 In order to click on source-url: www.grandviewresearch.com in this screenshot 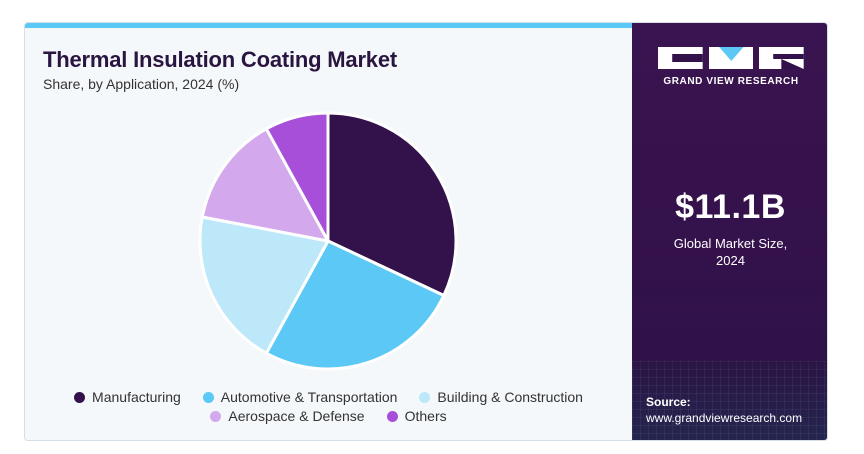, I will do `click(724, 418)`.